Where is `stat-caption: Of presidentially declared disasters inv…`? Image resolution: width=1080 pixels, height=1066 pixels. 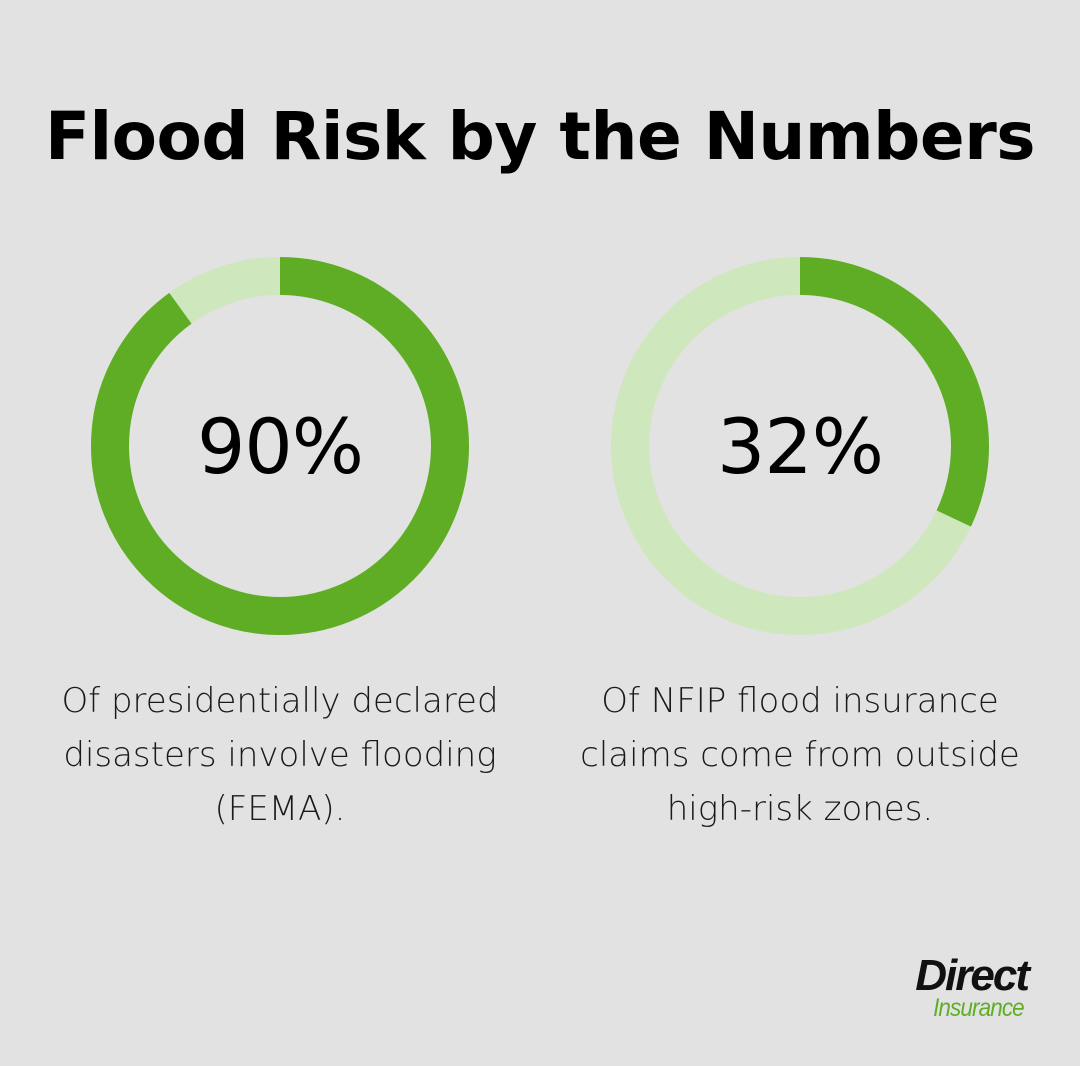
stat-caption: Of presidentially declared disasters inv… is located at coordinates (280, 755).